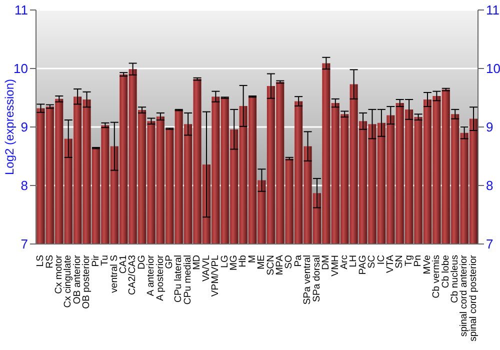 Image resolution: width=500 pixels, height=350 pixels. Describe the element at coordinates (40, 261) in the screenshot. I see `x-tick-label: LS` at that location.